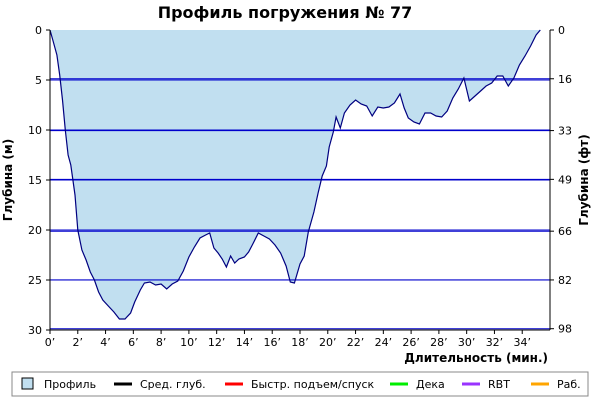 The height and width of the screenshot is (400, 600). What do you see at coordinates (105, 342) in the screenshot?
I see `x-tick-label: 4’` at bounding box center [105, 342].